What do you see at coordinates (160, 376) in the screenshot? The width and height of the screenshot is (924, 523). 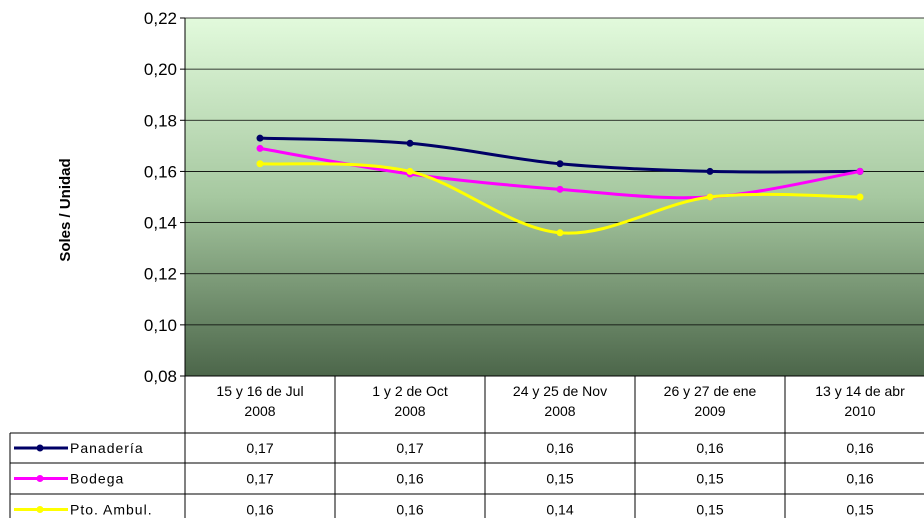 I see `y-tick-label: 0,08` at bounding box center [160, 376].